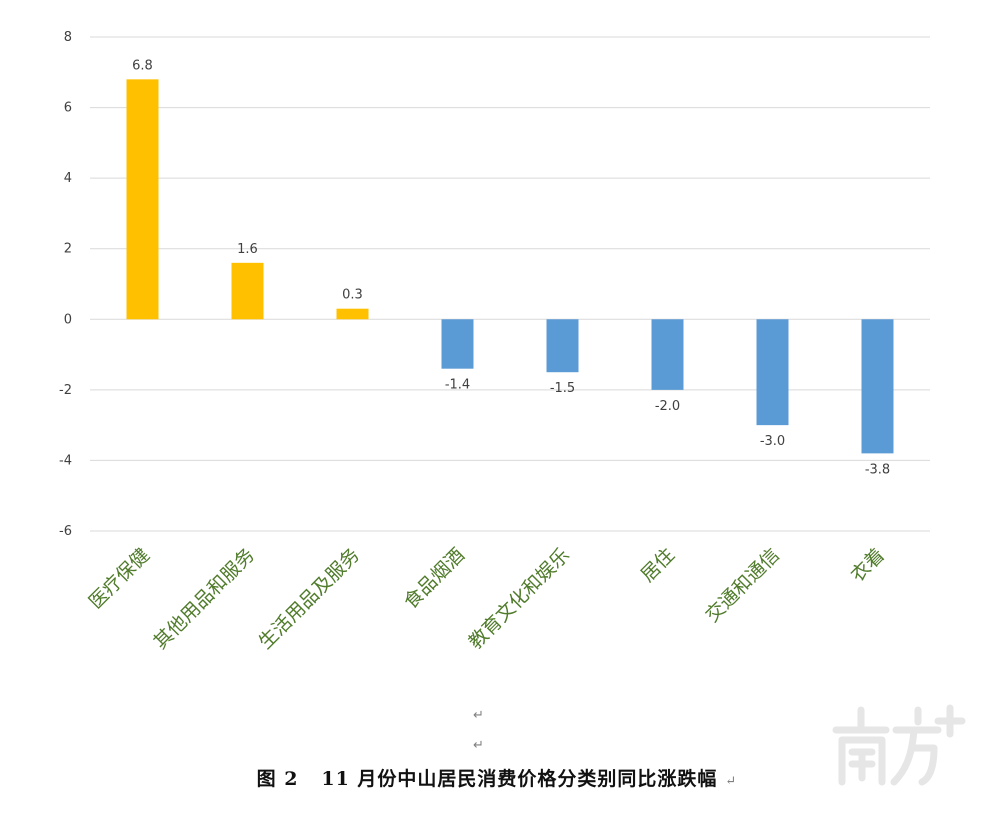 The image size is (994, 816). I want to click on data-label: 0.3, so click(352, 295).